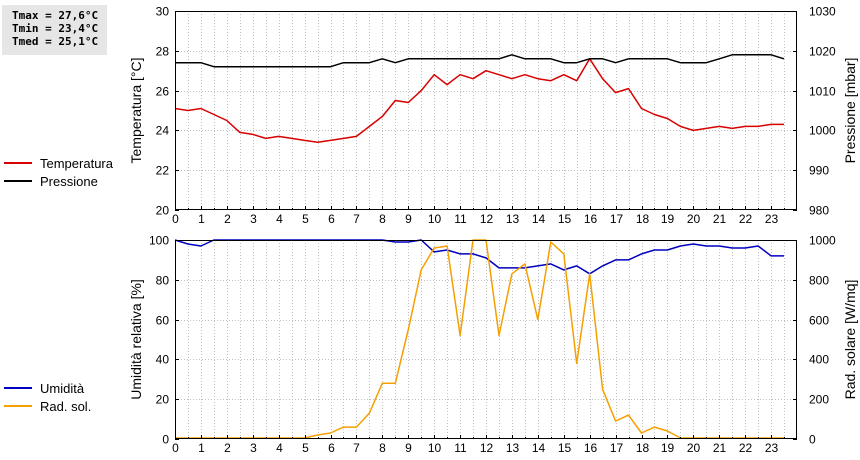 Image resolution: width=860 pixels, height=460 pixels. I want to click on panel1-y2-tick-label: 1030, so click(822, 12).